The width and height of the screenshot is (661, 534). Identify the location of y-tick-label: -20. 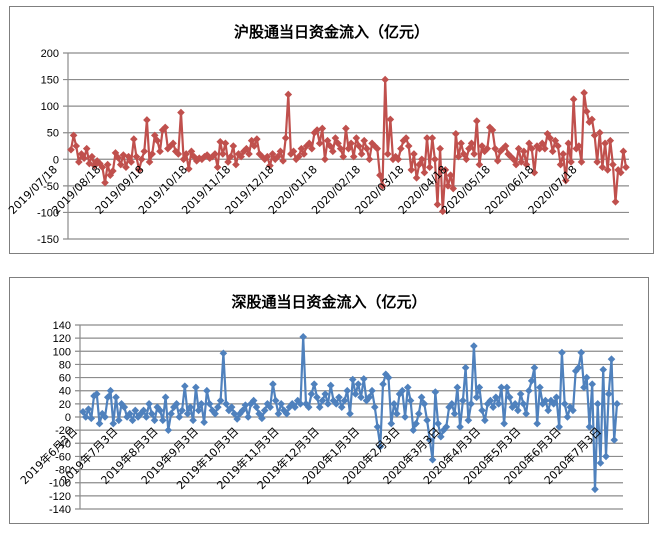
(63, 431).